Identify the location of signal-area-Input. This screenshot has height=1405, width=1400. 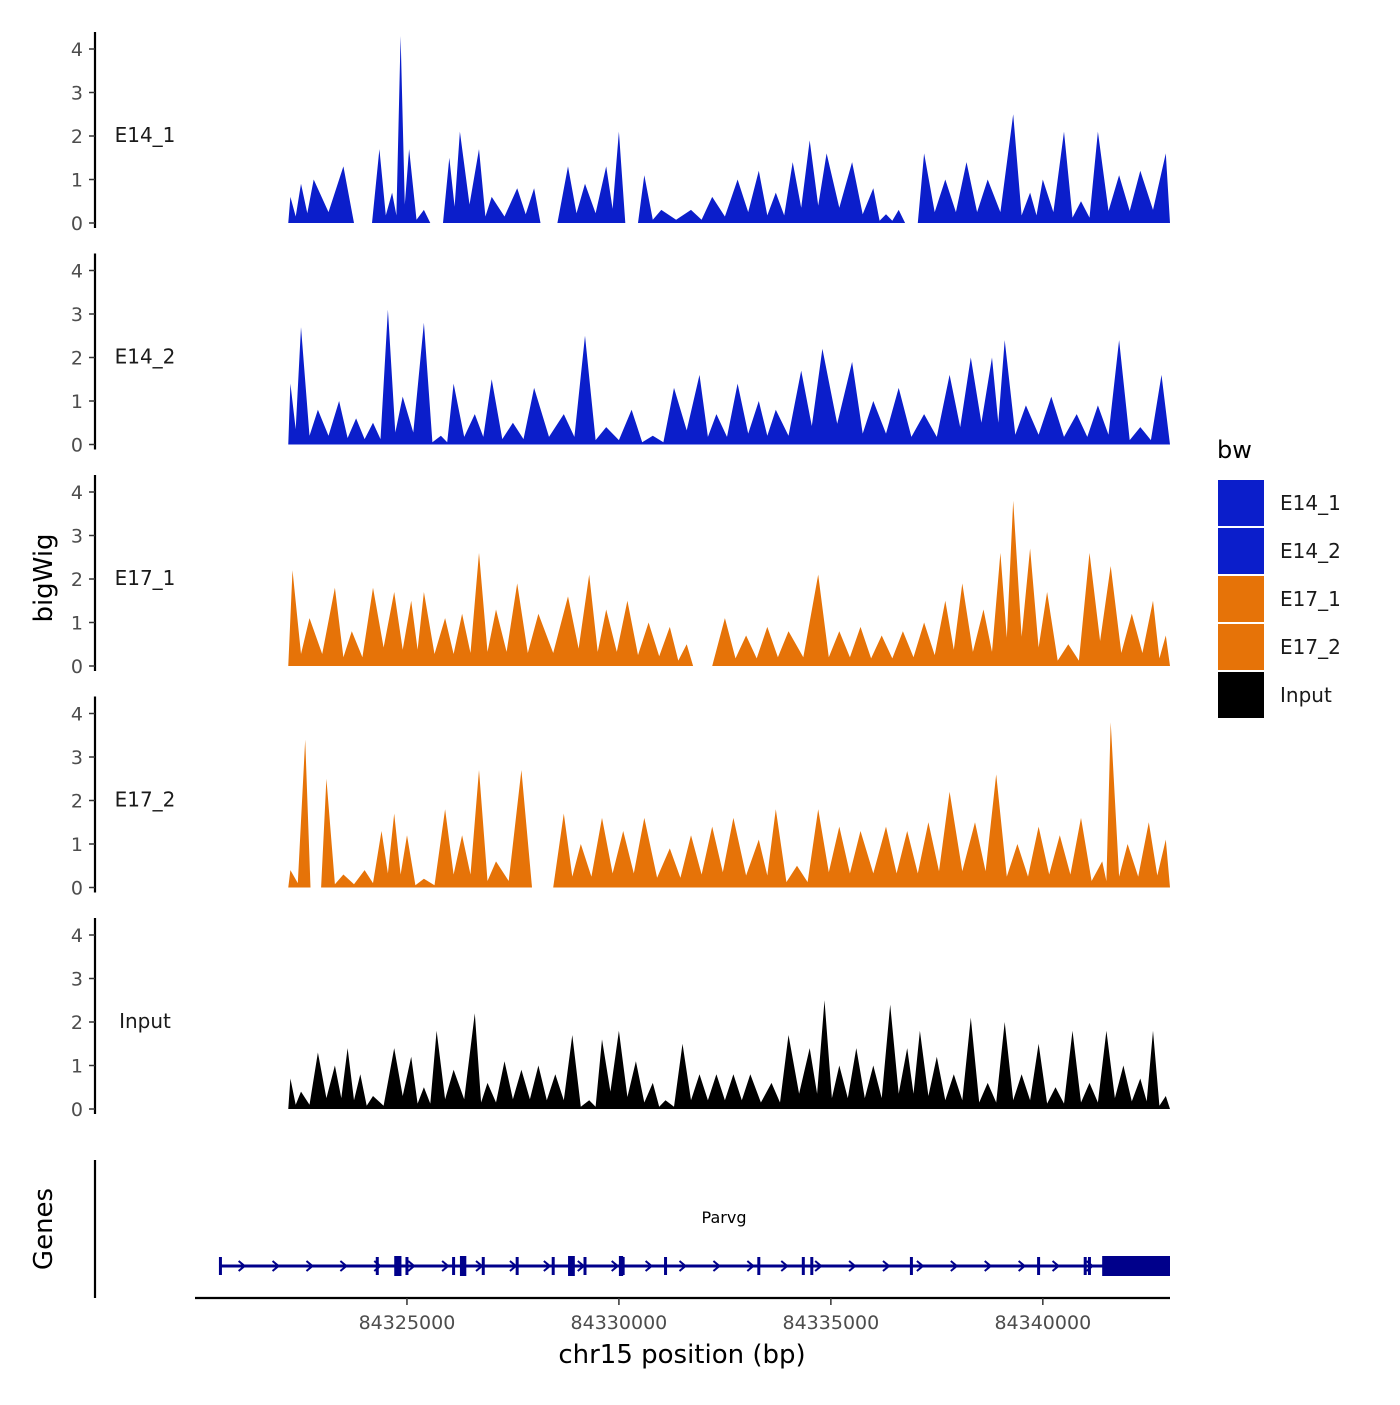
(729, 1054).